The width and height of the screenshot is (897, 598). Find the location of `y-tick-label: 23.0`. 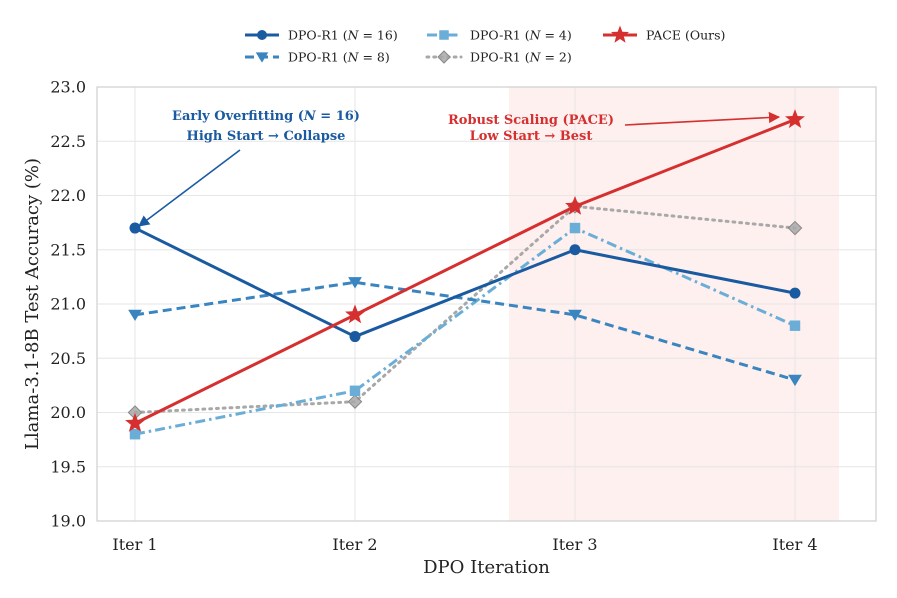

y-tick-label: 23.0 is located at coordinates (68, 87).